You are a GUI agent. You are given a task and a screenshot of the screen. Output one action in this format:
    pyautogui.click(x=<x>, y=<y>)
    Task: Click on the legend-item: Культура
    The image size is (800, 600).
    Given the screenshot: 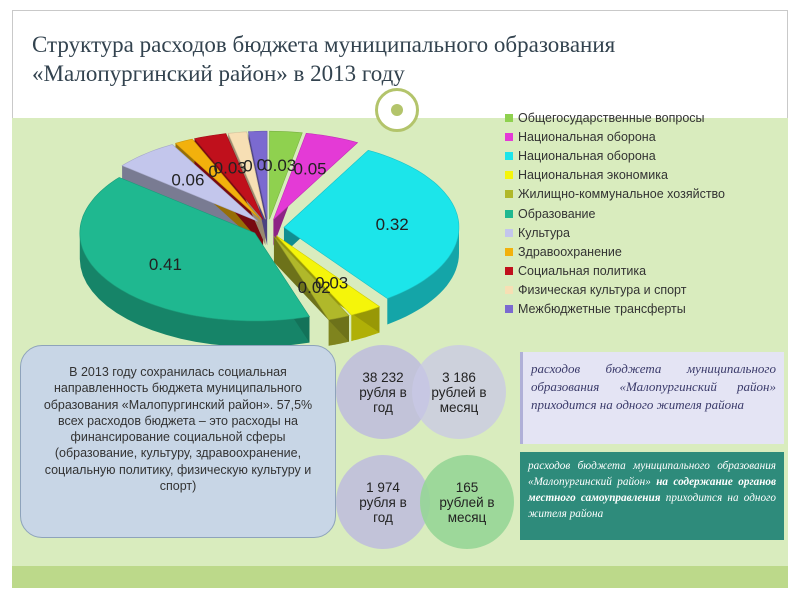 What is the action you would take?
    pyautogui.click(x=615, y=232)
    